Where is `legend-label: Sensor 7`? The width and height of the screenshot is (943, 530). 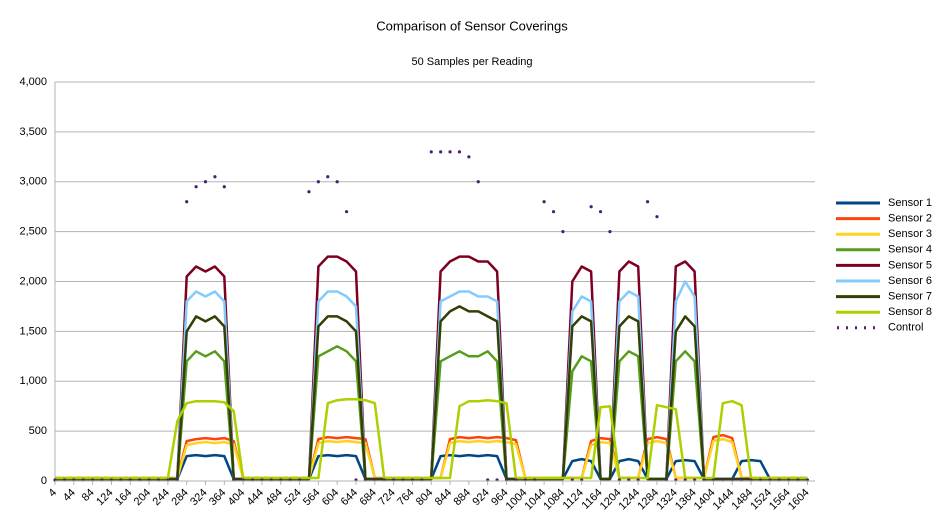 legend-label: Sensor 7 is located at coordinates (910, 297).